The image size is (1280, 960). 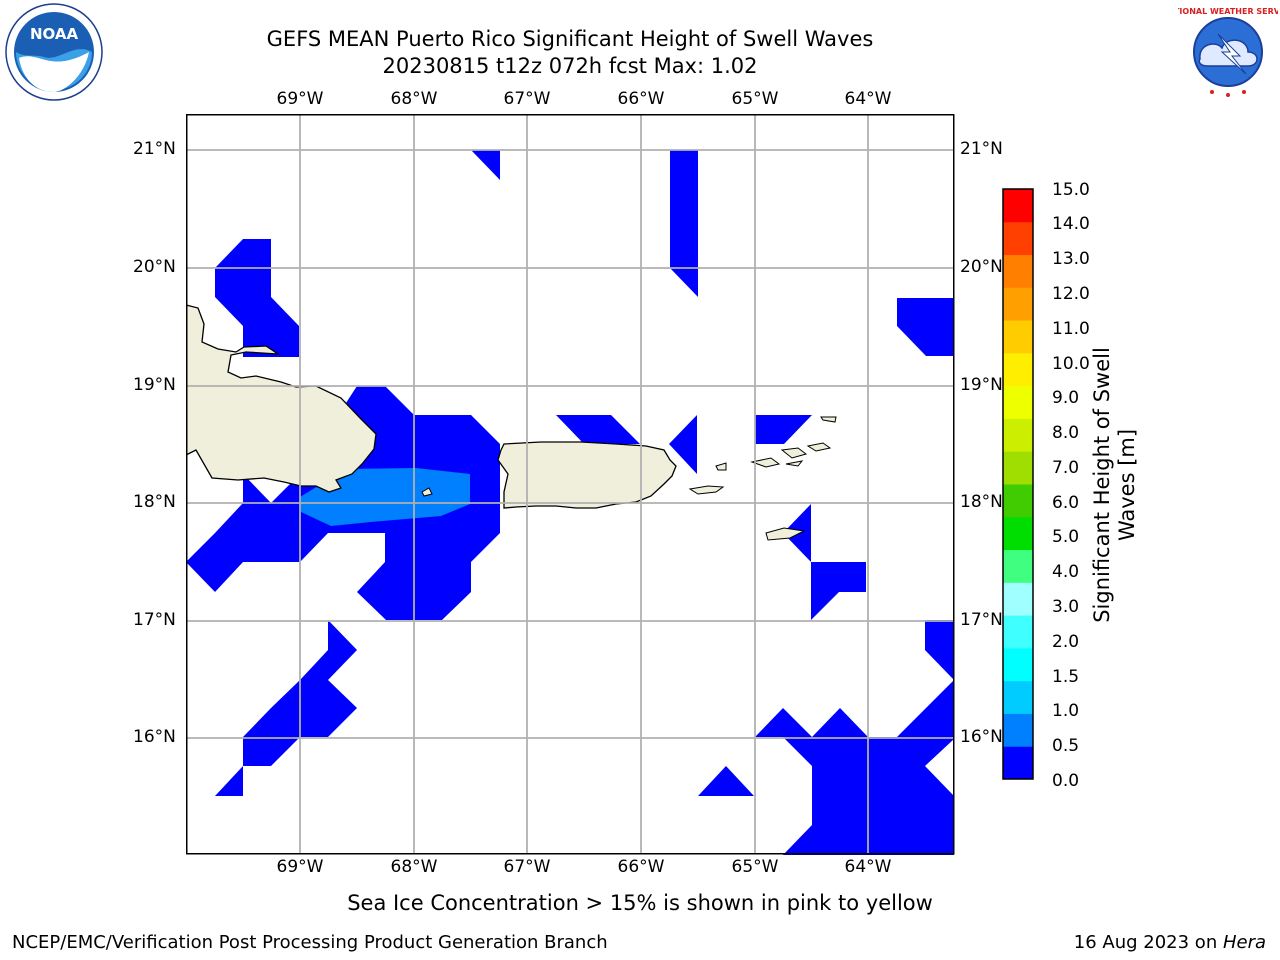 I want to click on colorbar-tick-label: 12.0, so click(x=1071, y=294).